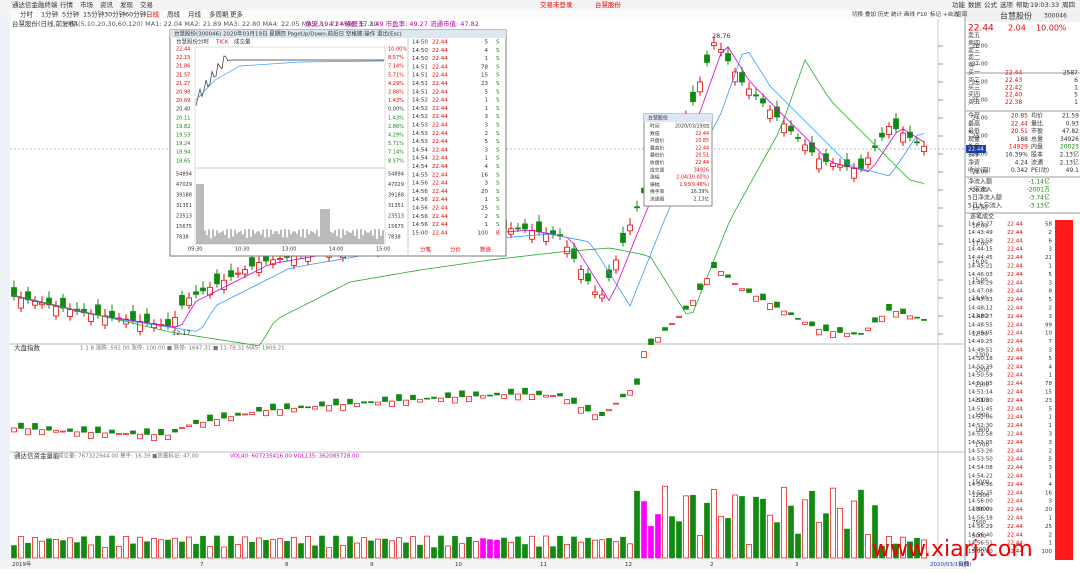 This screenshot has width=1080, height=573. I want to click on tick-list-time: 14:45:21, so click(980, 267).